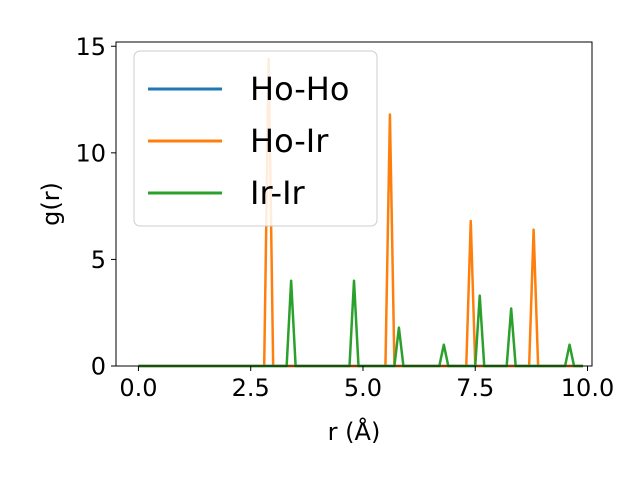 The image size is (640, 480). Describe the element at coordinates (363, 388) in the screenshot. I see `x-tick-label: 5.0` at that location.